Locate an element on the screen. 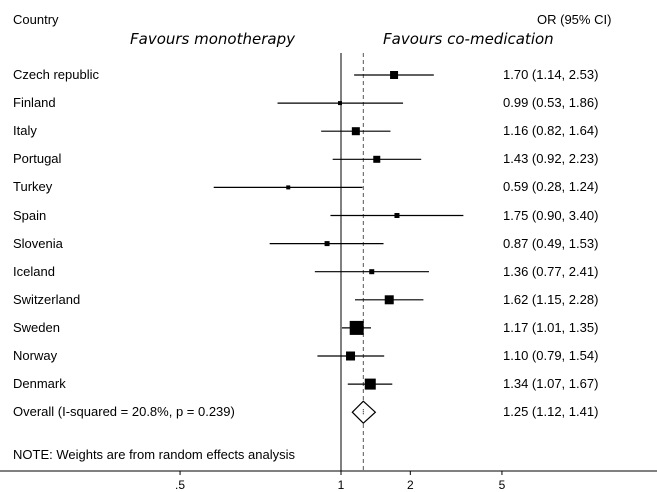 This screenshot has height=492, width=657. or-ci-value: 1.17 (1.01, 1.35) is located at coordinates (550, 327).